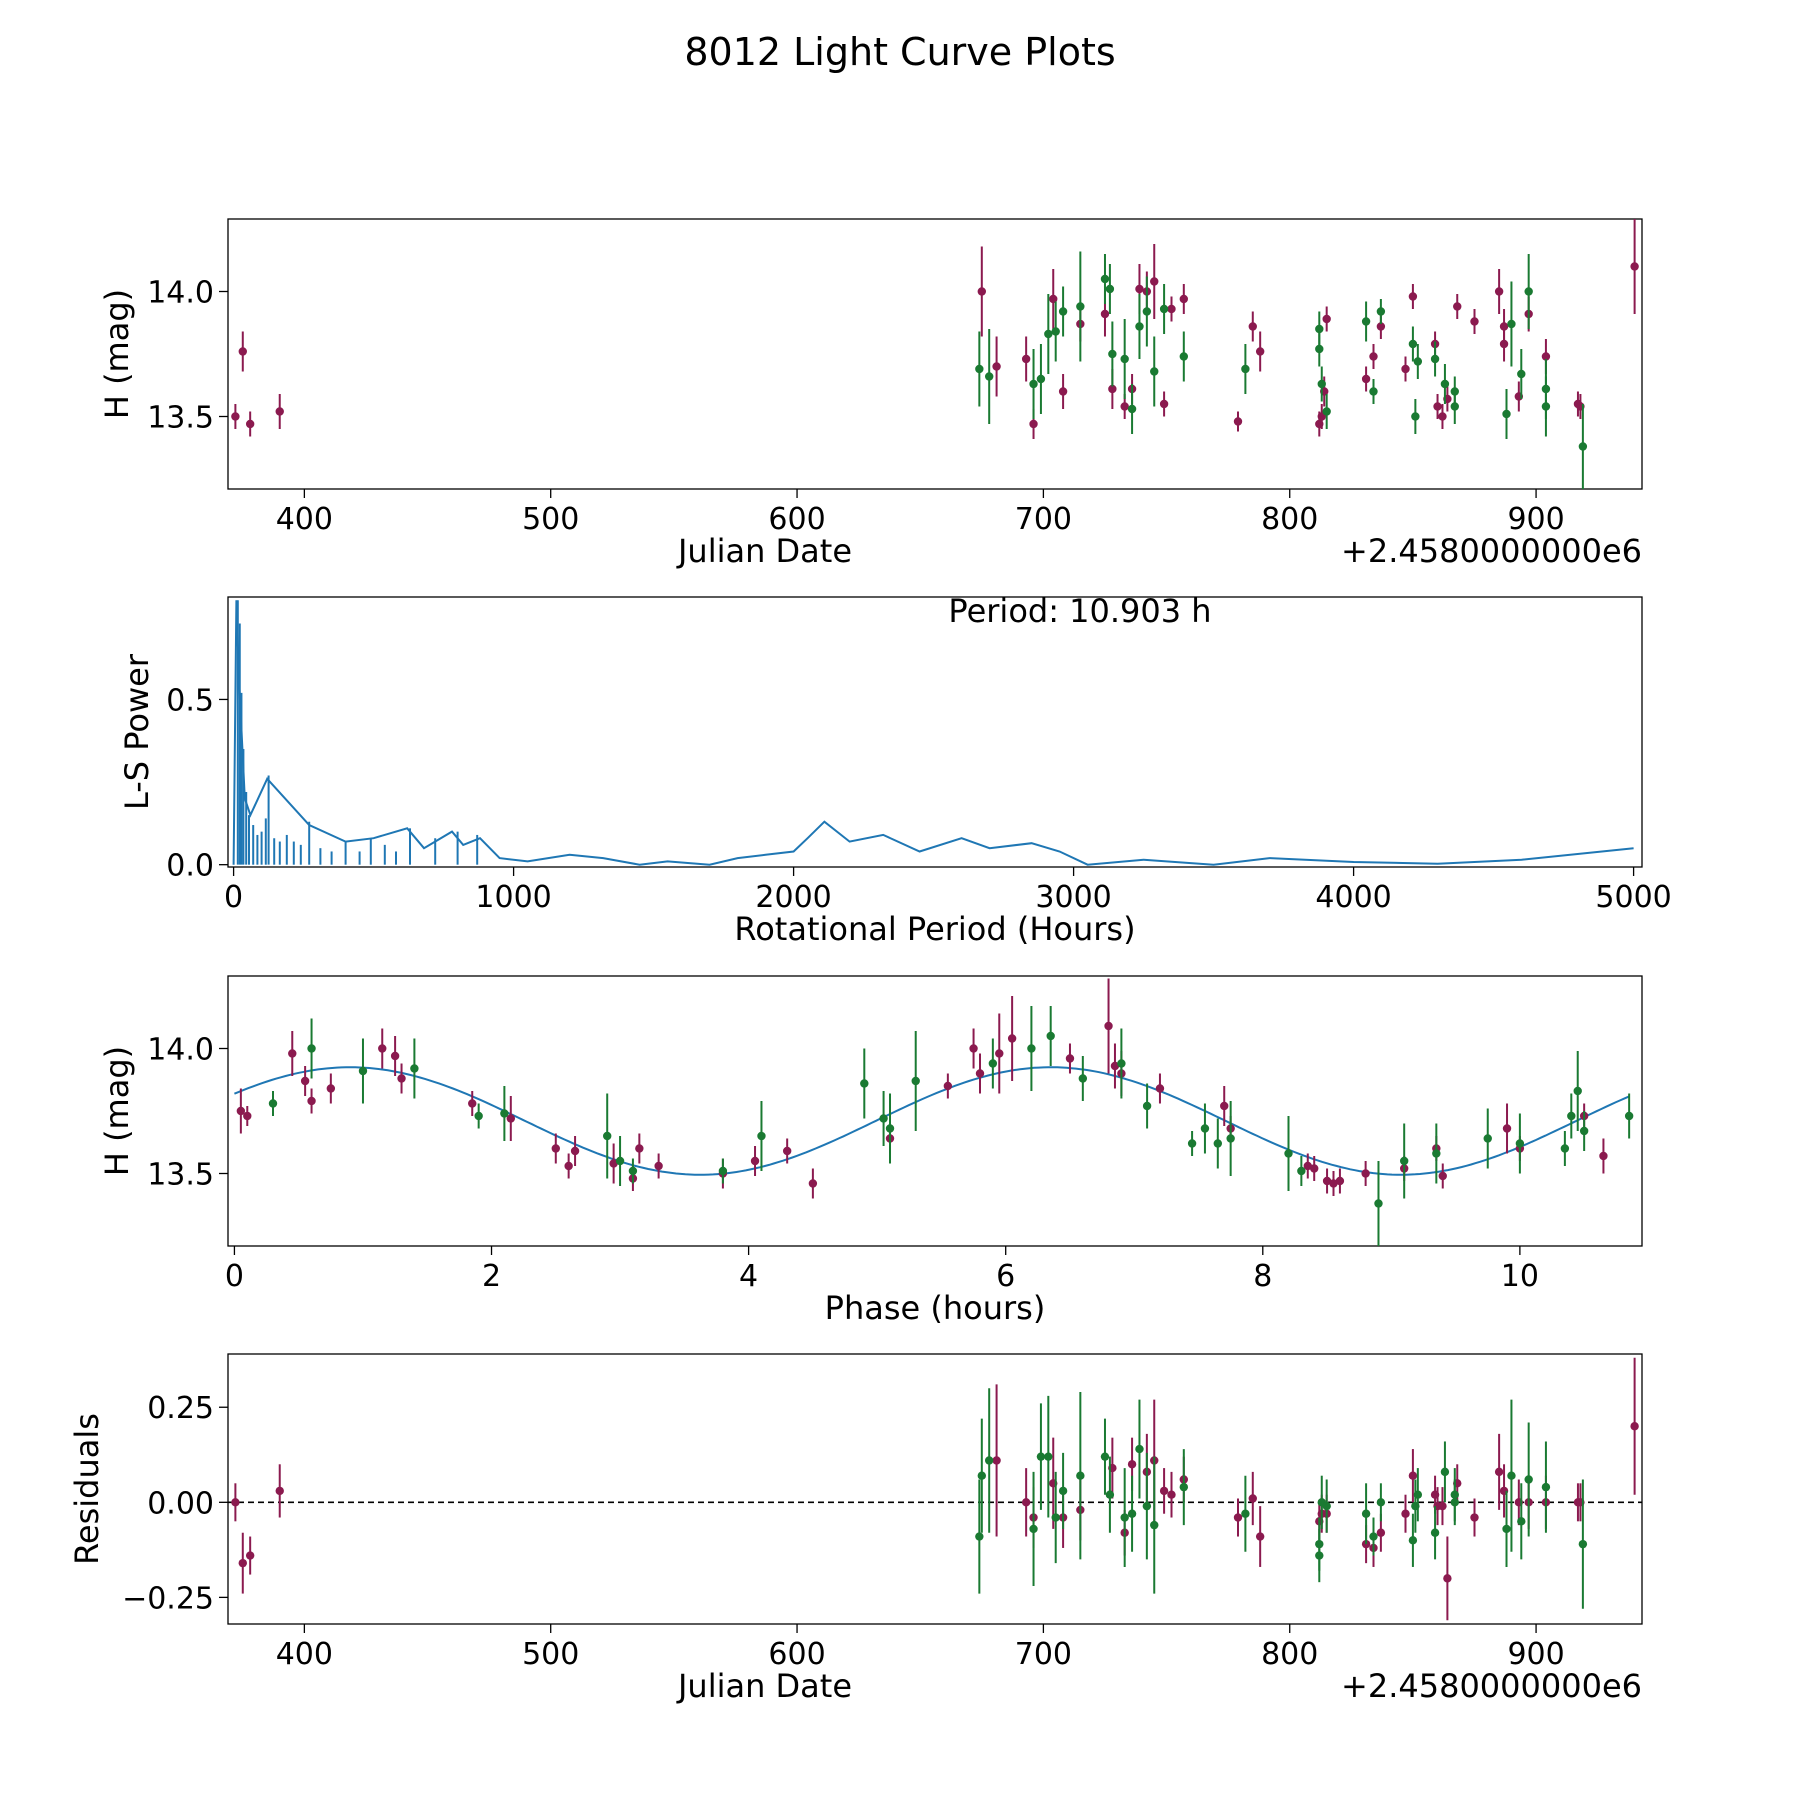 This screenshot has height=1800, width=1800. Describe the element at coordinates (117, 1111) in the screenshot. I see `y-axis-label: H (mag)` at that location.